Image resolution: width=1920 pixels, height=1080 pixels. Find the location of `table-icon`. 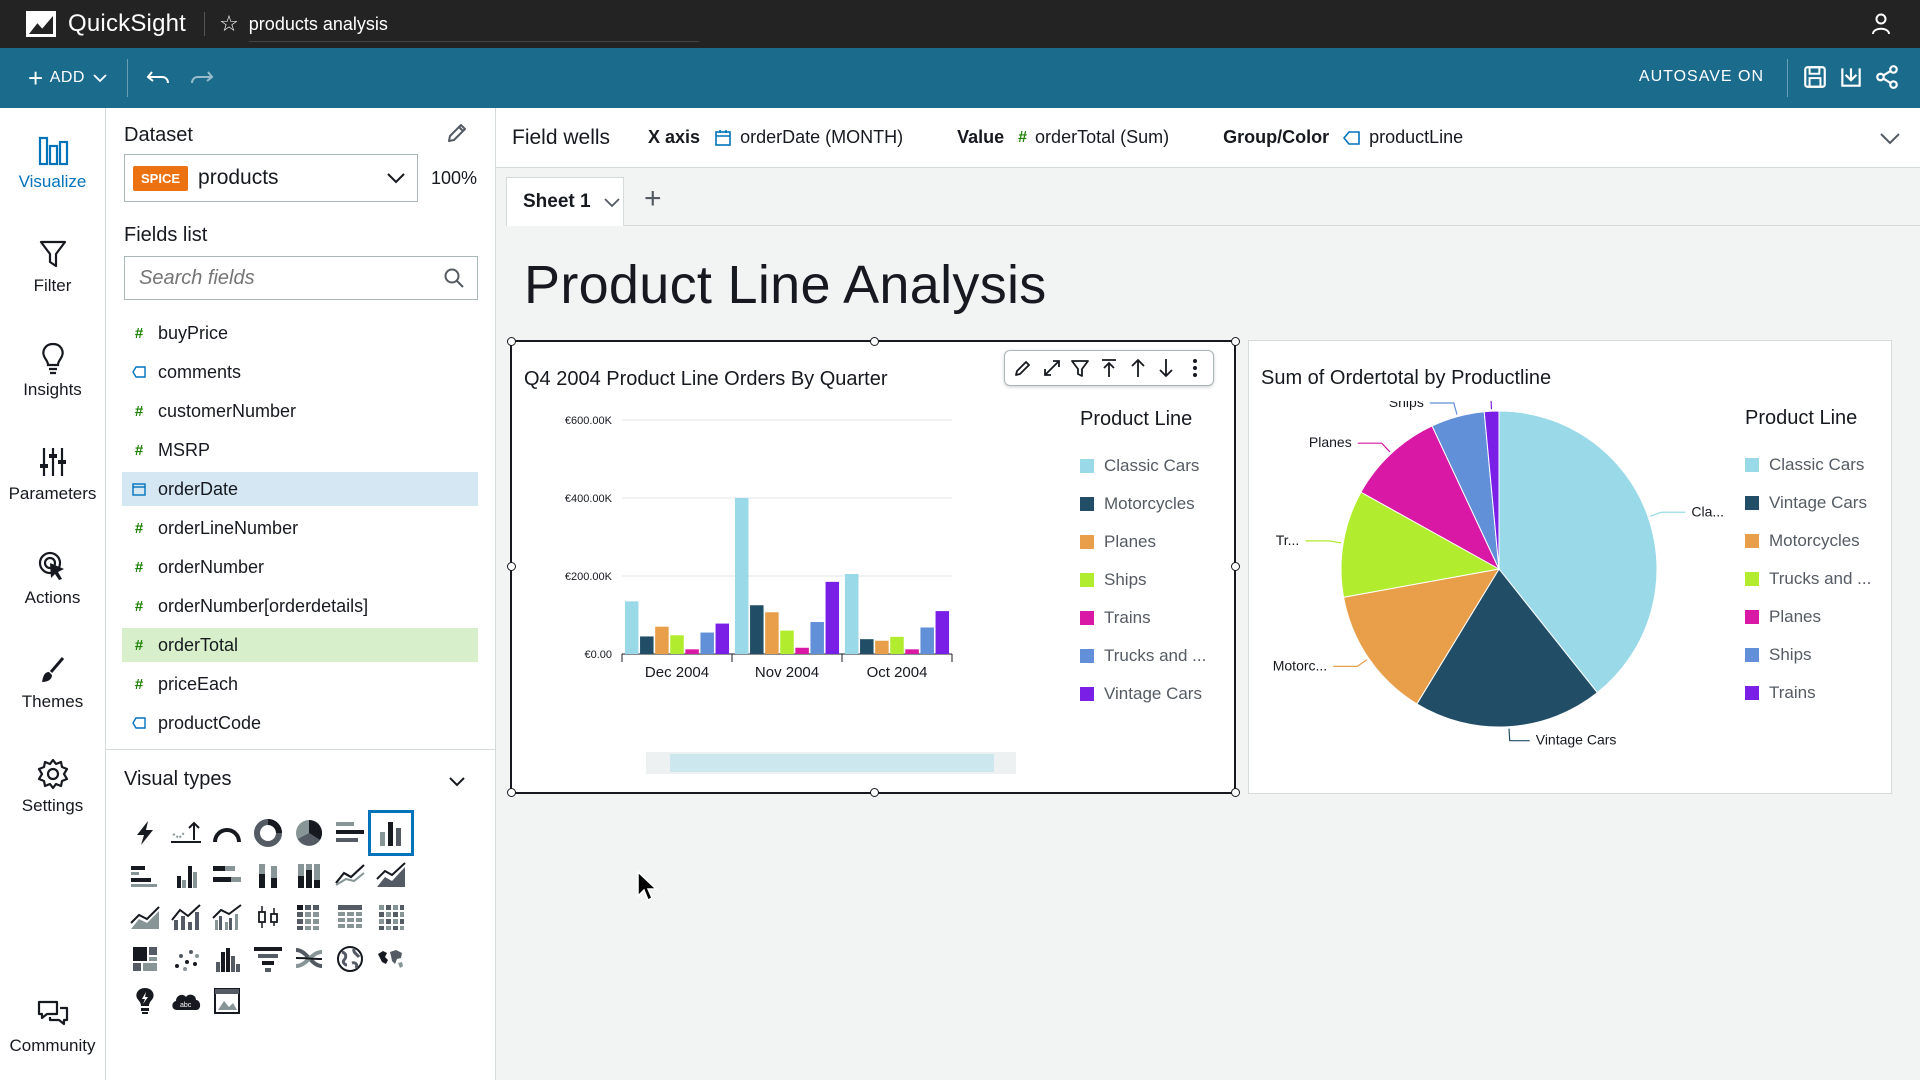

table-icon is located at coordinates (350, 917).